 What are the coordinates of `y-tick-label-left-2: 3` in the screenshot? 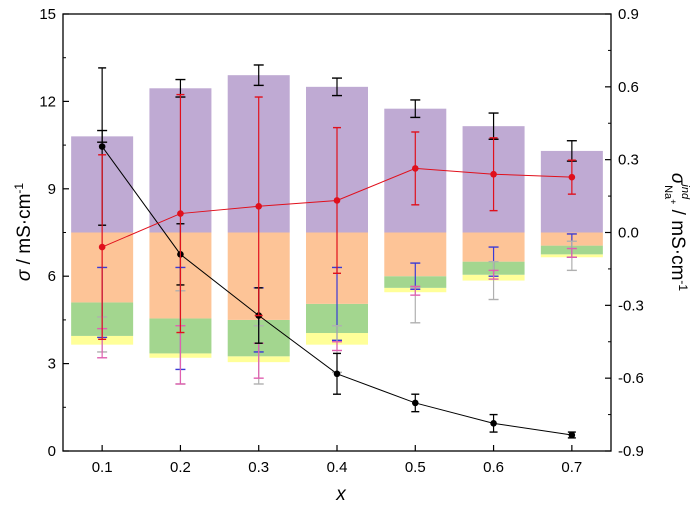 It's located at (52, 364).